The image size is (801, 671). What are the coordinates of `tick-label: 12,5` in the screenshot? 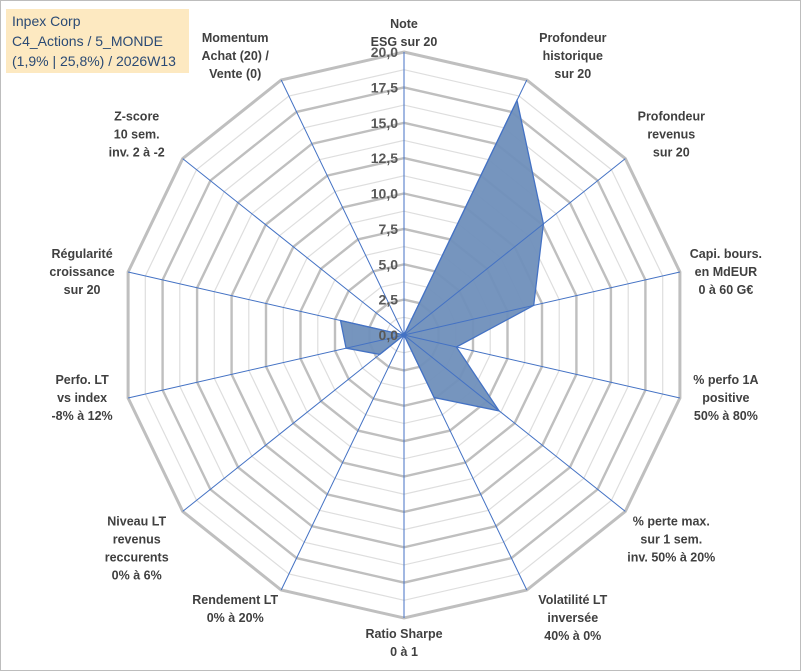 It's located at (384, 158).